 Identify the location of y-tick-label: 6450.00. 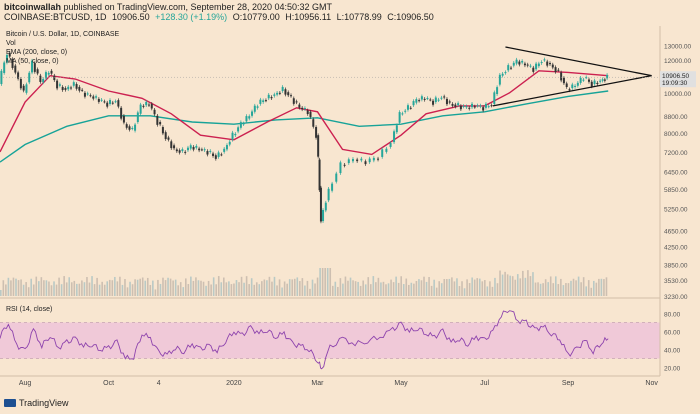
(676, 173).